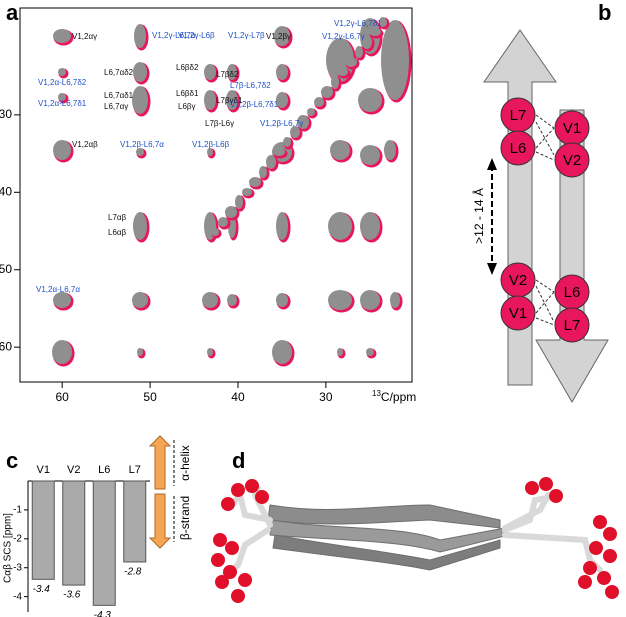 The width and height of the screenshot is (626, 617). I want to click on legend-down: β-strand, so click(185, 518).